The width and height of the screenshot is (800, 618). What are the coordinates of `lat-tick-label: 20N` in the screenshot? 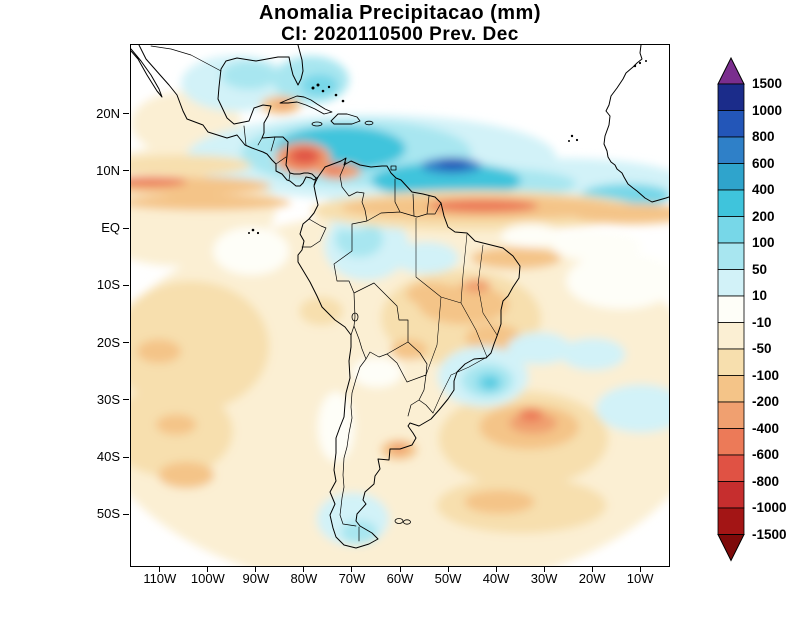 It's located at (108, 113).